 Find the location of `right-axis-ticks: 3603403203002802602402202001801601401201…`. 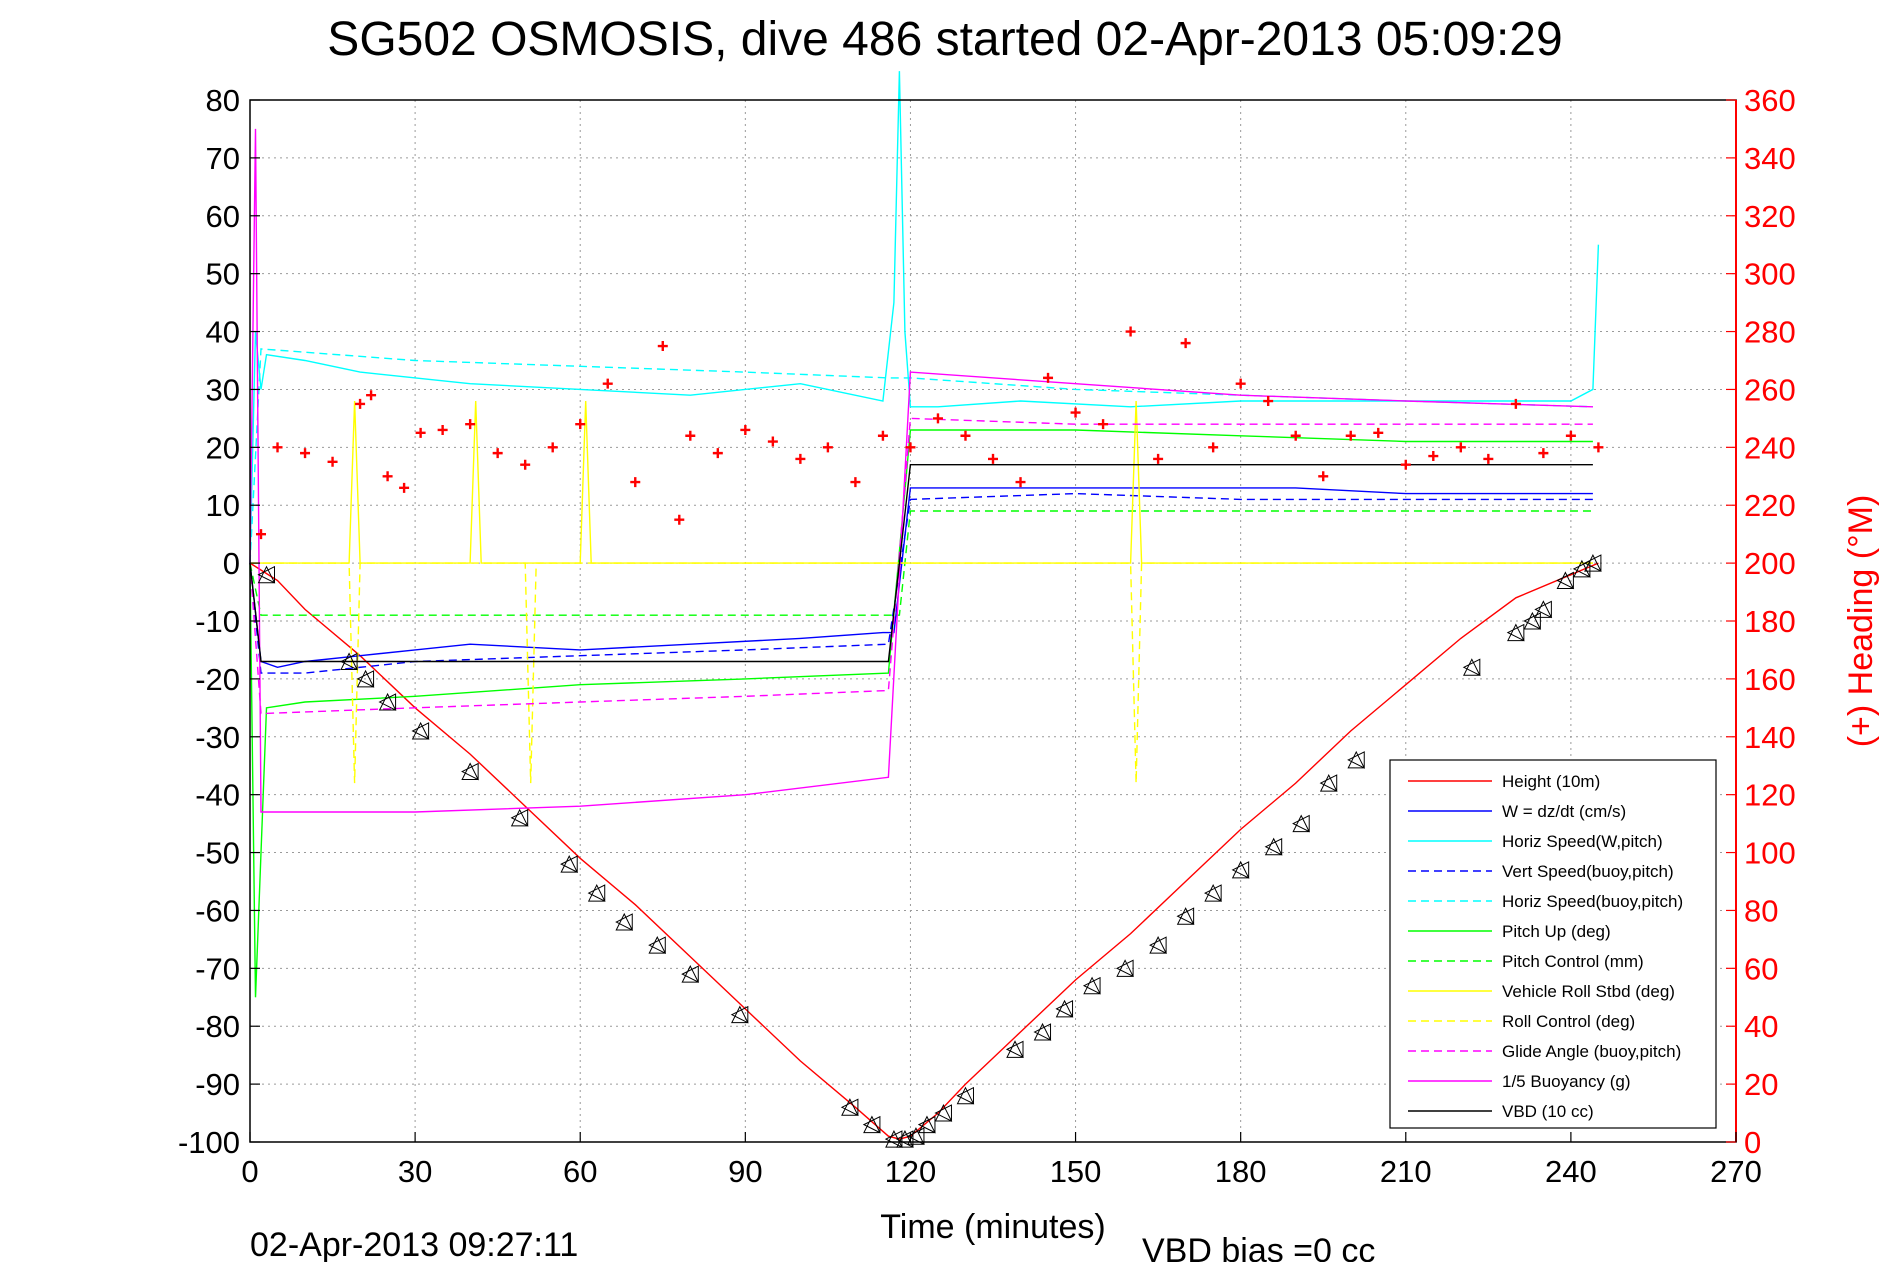

right-axis-ticks: 3603403203002802602402202001801601401201… is located at coordinates (1761, 621).